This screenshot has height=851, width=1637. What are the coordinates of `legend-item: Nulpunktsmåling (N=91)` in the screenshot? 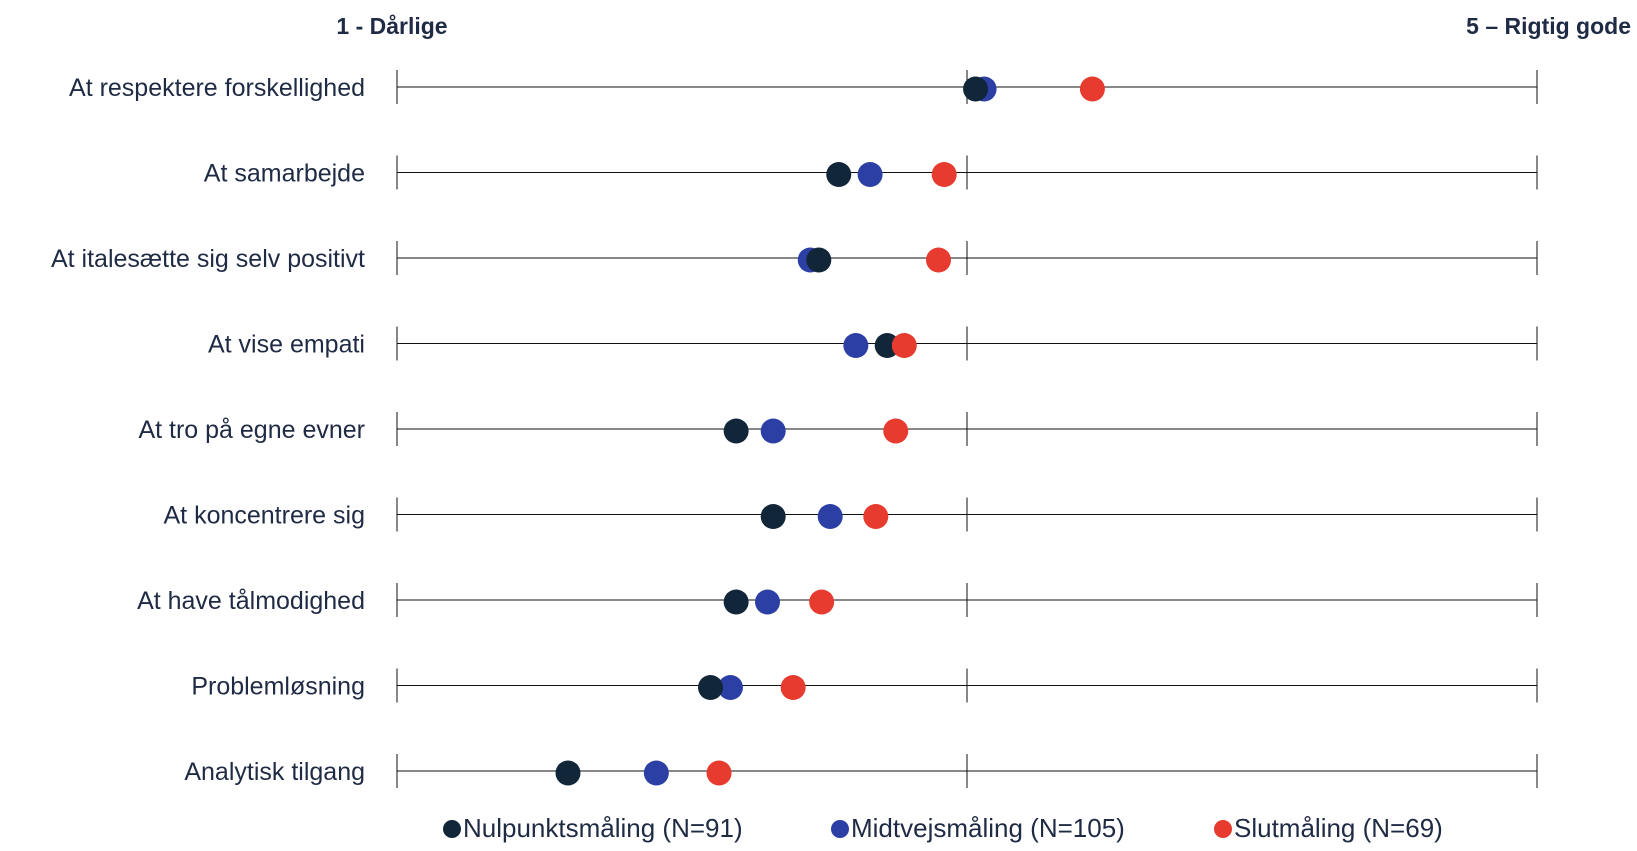 It's located at (593, 828).